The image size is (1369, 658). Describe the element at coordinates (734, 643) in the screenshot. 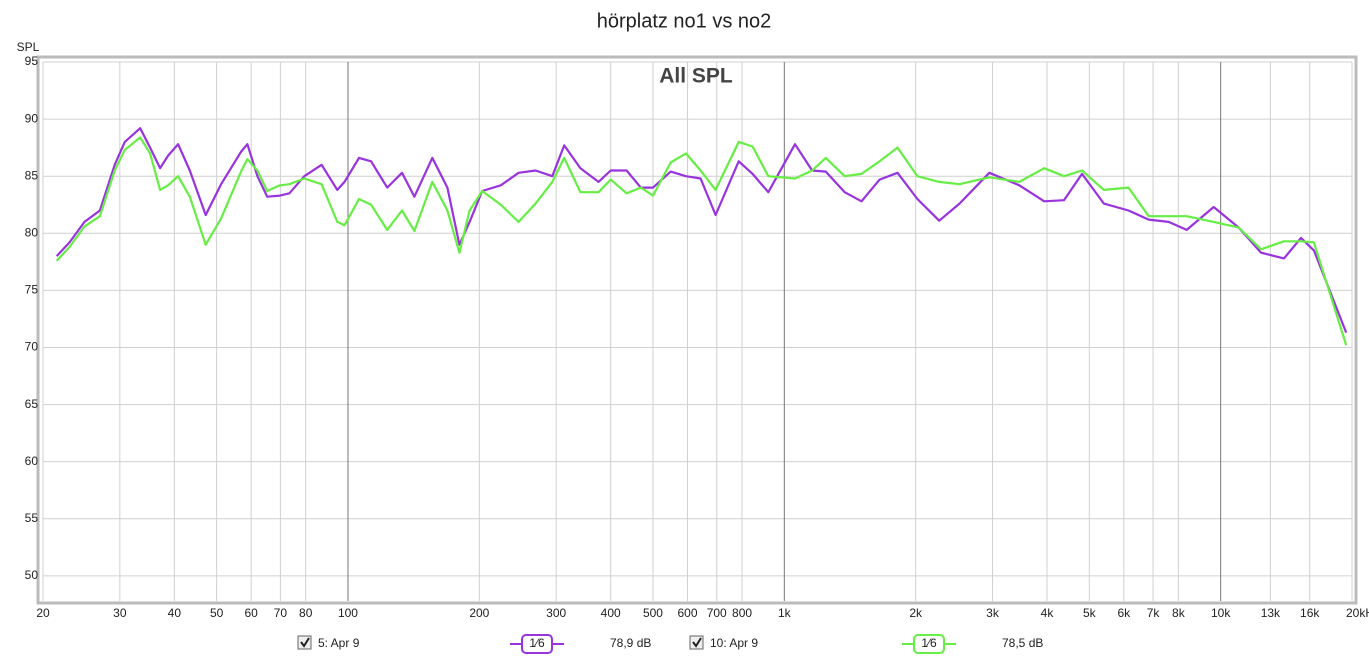

I see `legend-label: 10: Apr 9` at that location.